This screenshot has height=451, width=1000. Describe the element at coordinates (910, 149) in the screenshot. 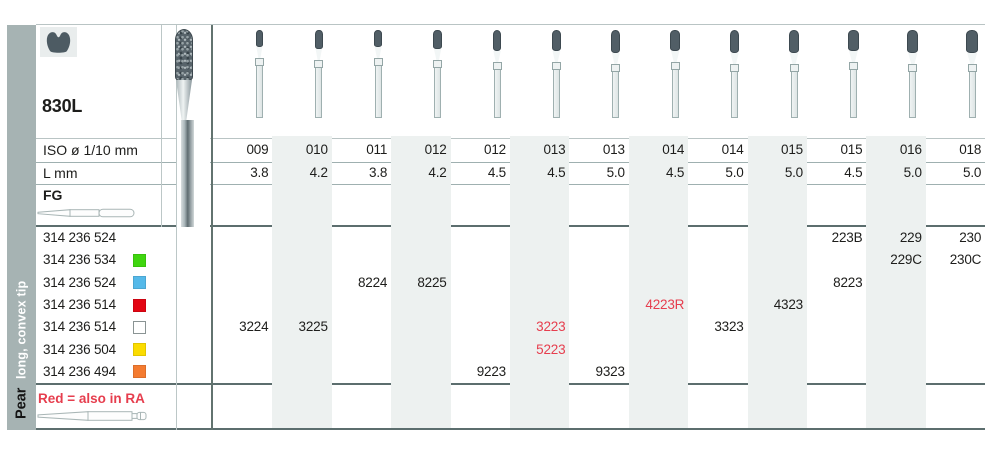

I see `iso-value: 016` at that location.